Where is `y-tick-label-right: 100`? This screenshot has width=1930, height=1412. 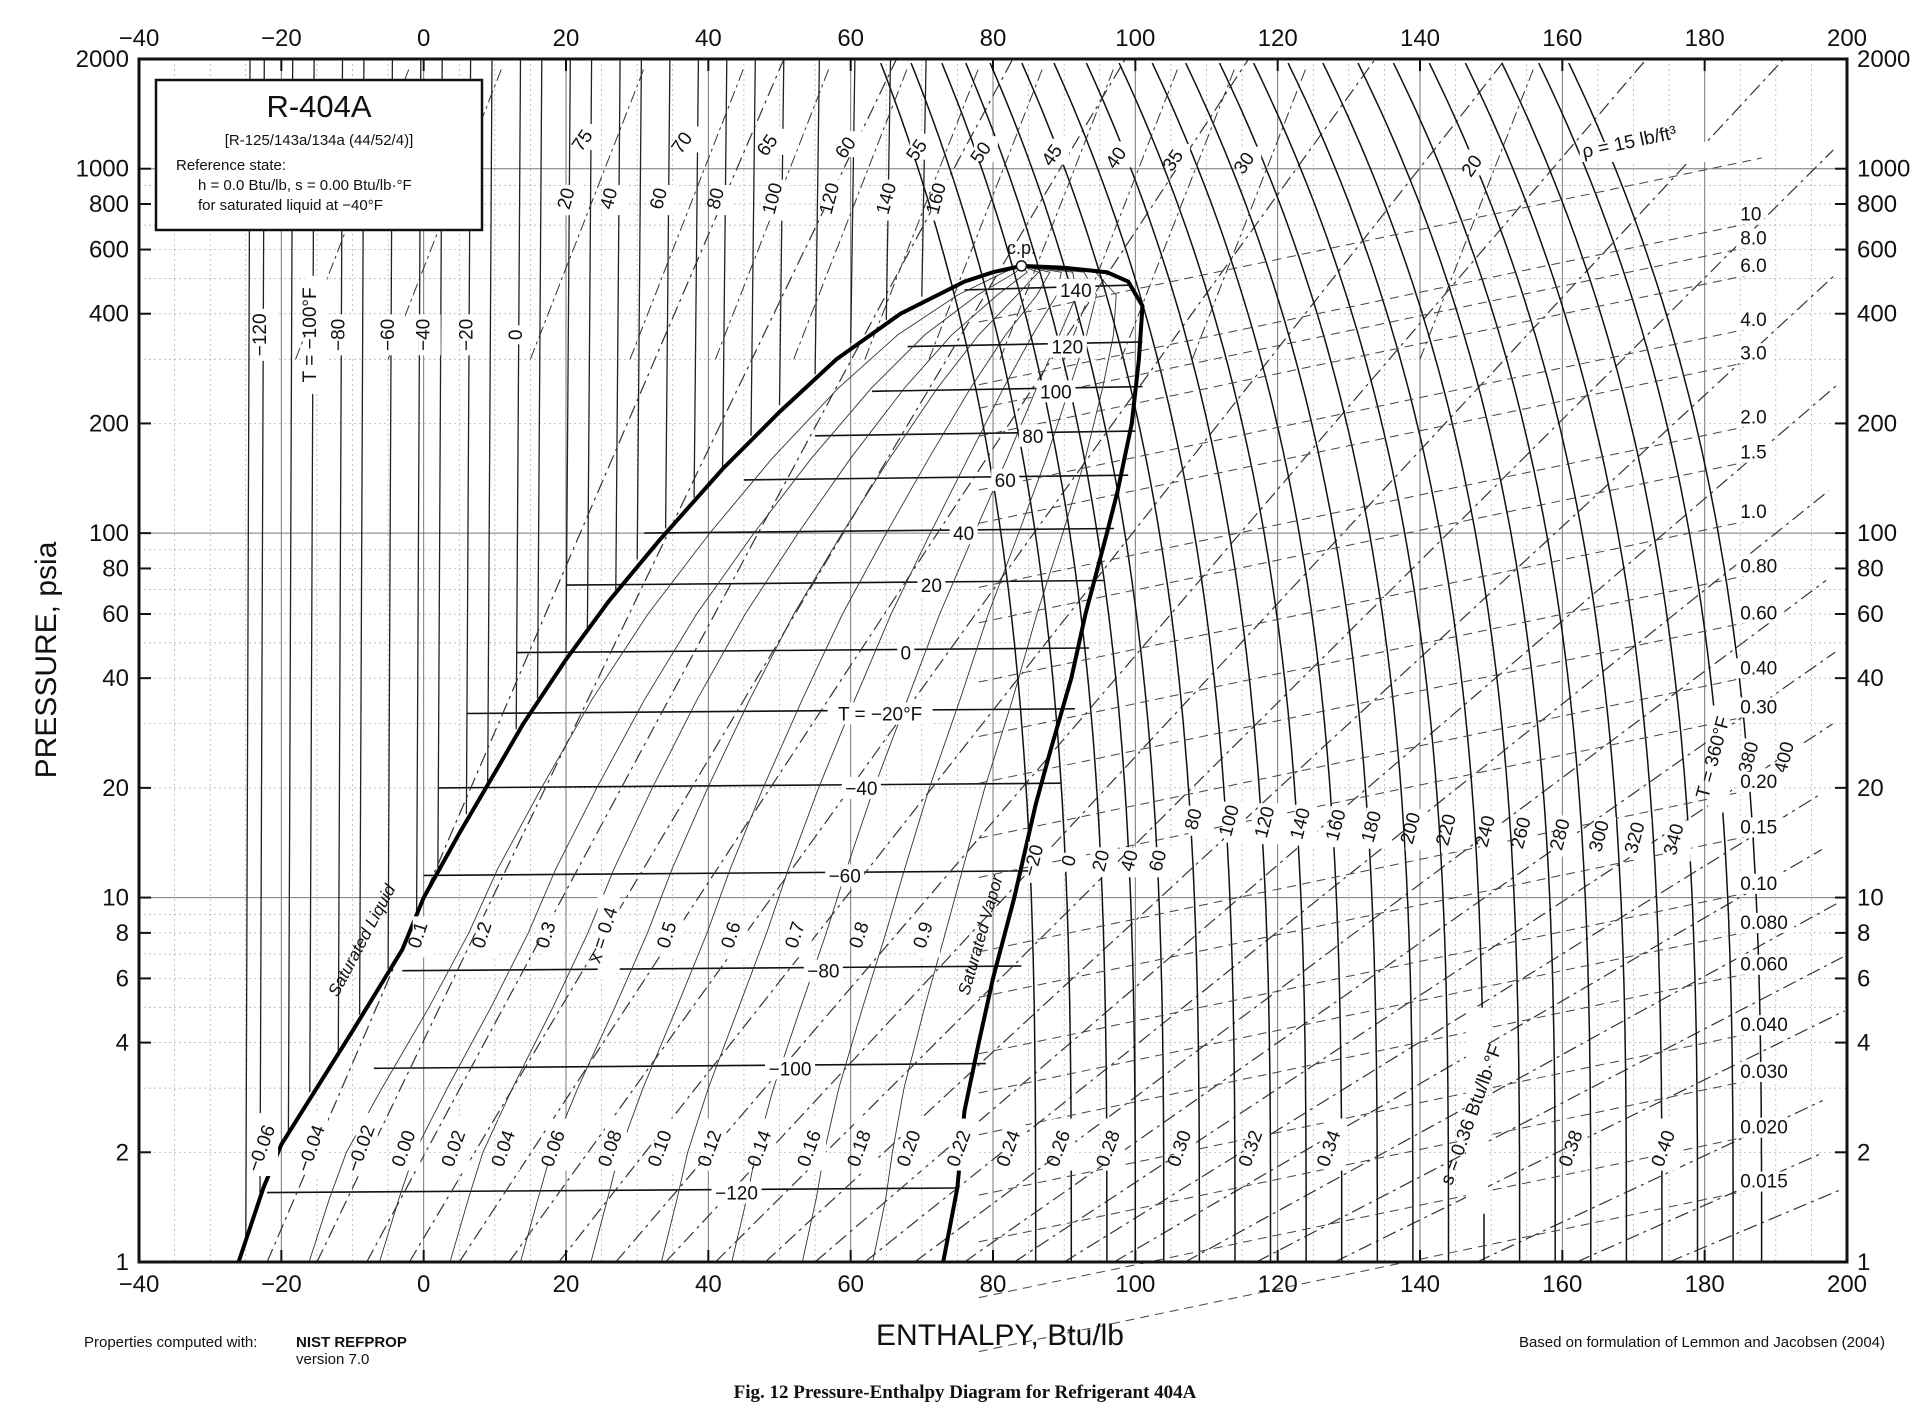 y-tick-label-right: 100 is located at coordinates (1877, 533).